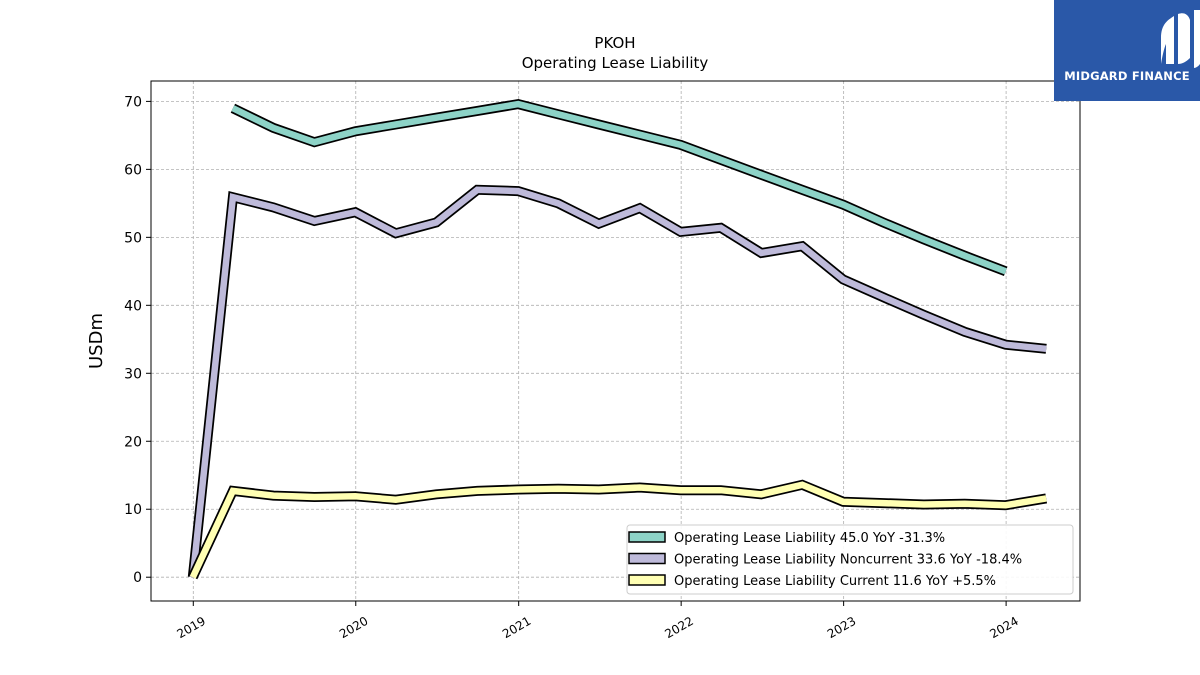 This screenshot has height=675, width=1200. What do you see at coordinates (1127, 76) in the screenshot?
I see `logo-text: MIDGARD FINANCE` at bounding box center [1127, 76].